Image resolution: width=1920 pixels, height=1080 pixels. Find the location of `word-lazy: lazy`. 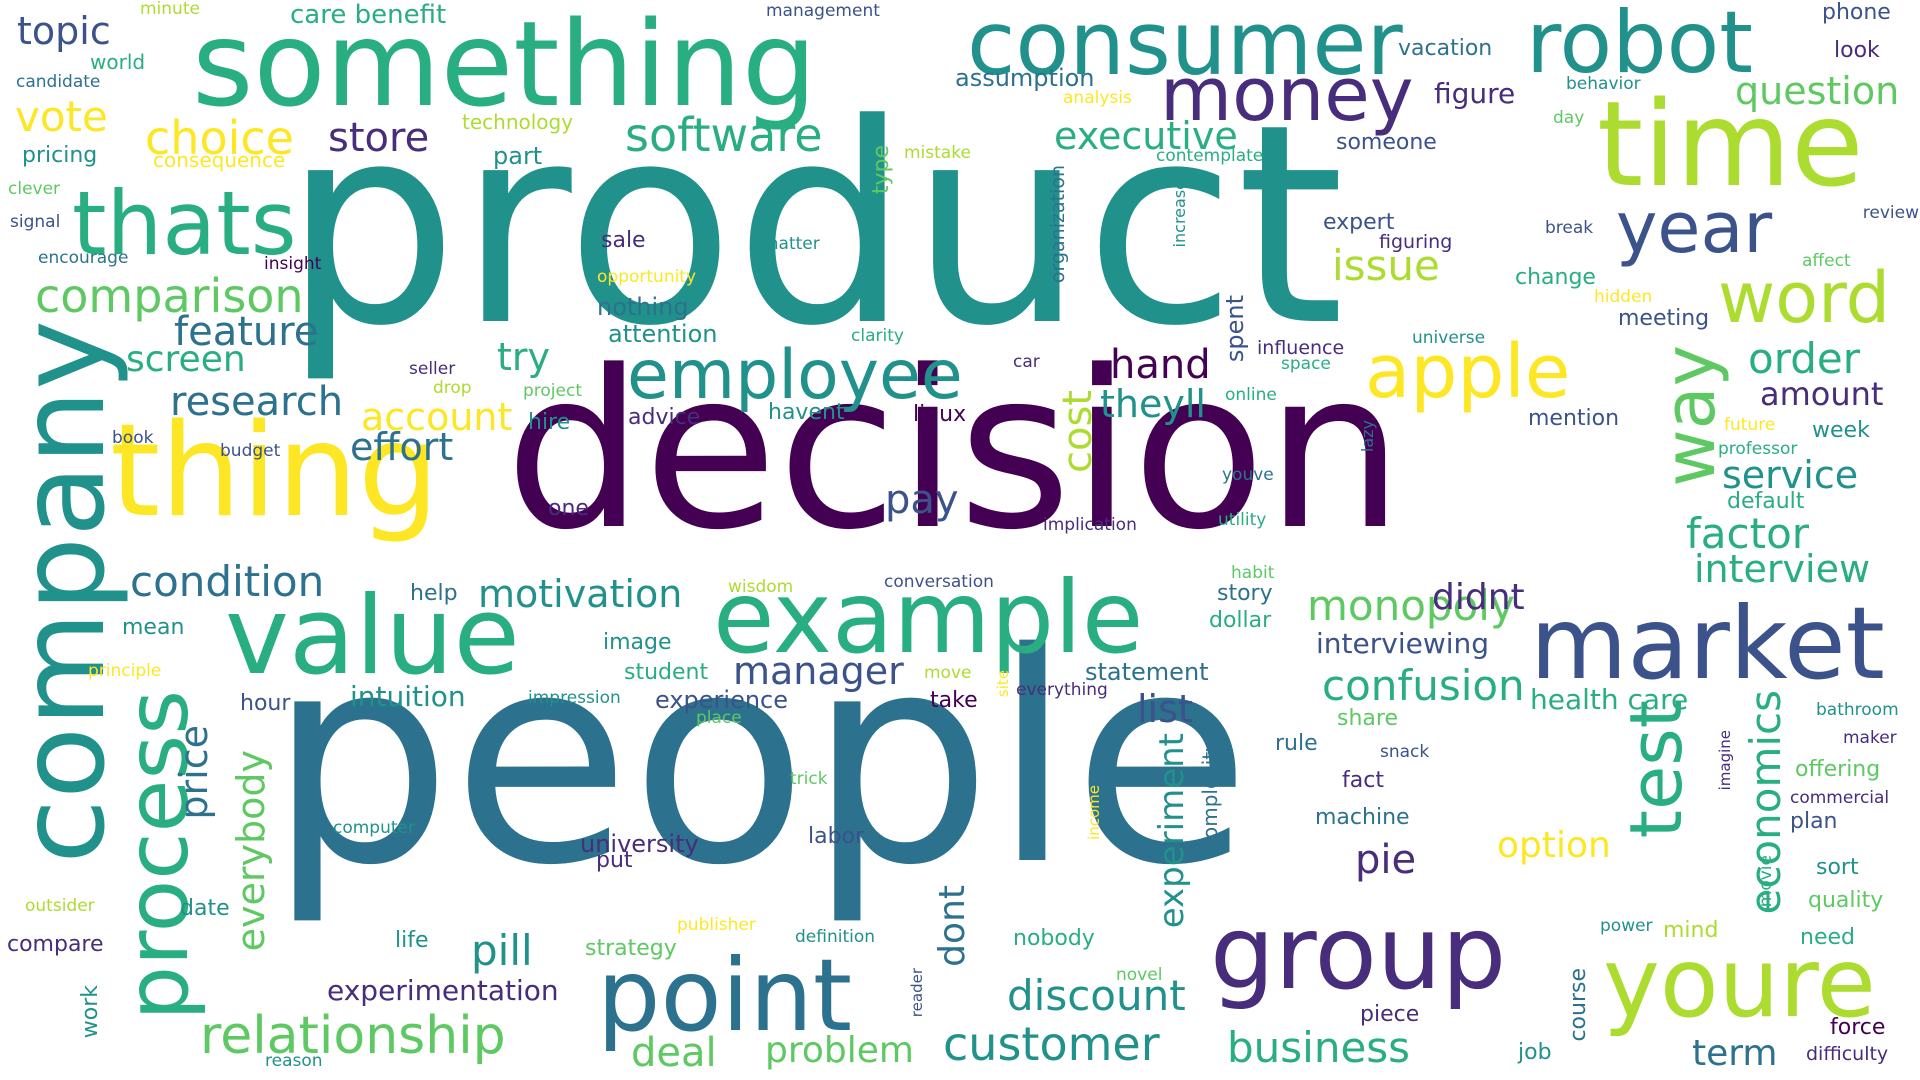

word-lazy: lazy is located at coordinates (1367, 436).